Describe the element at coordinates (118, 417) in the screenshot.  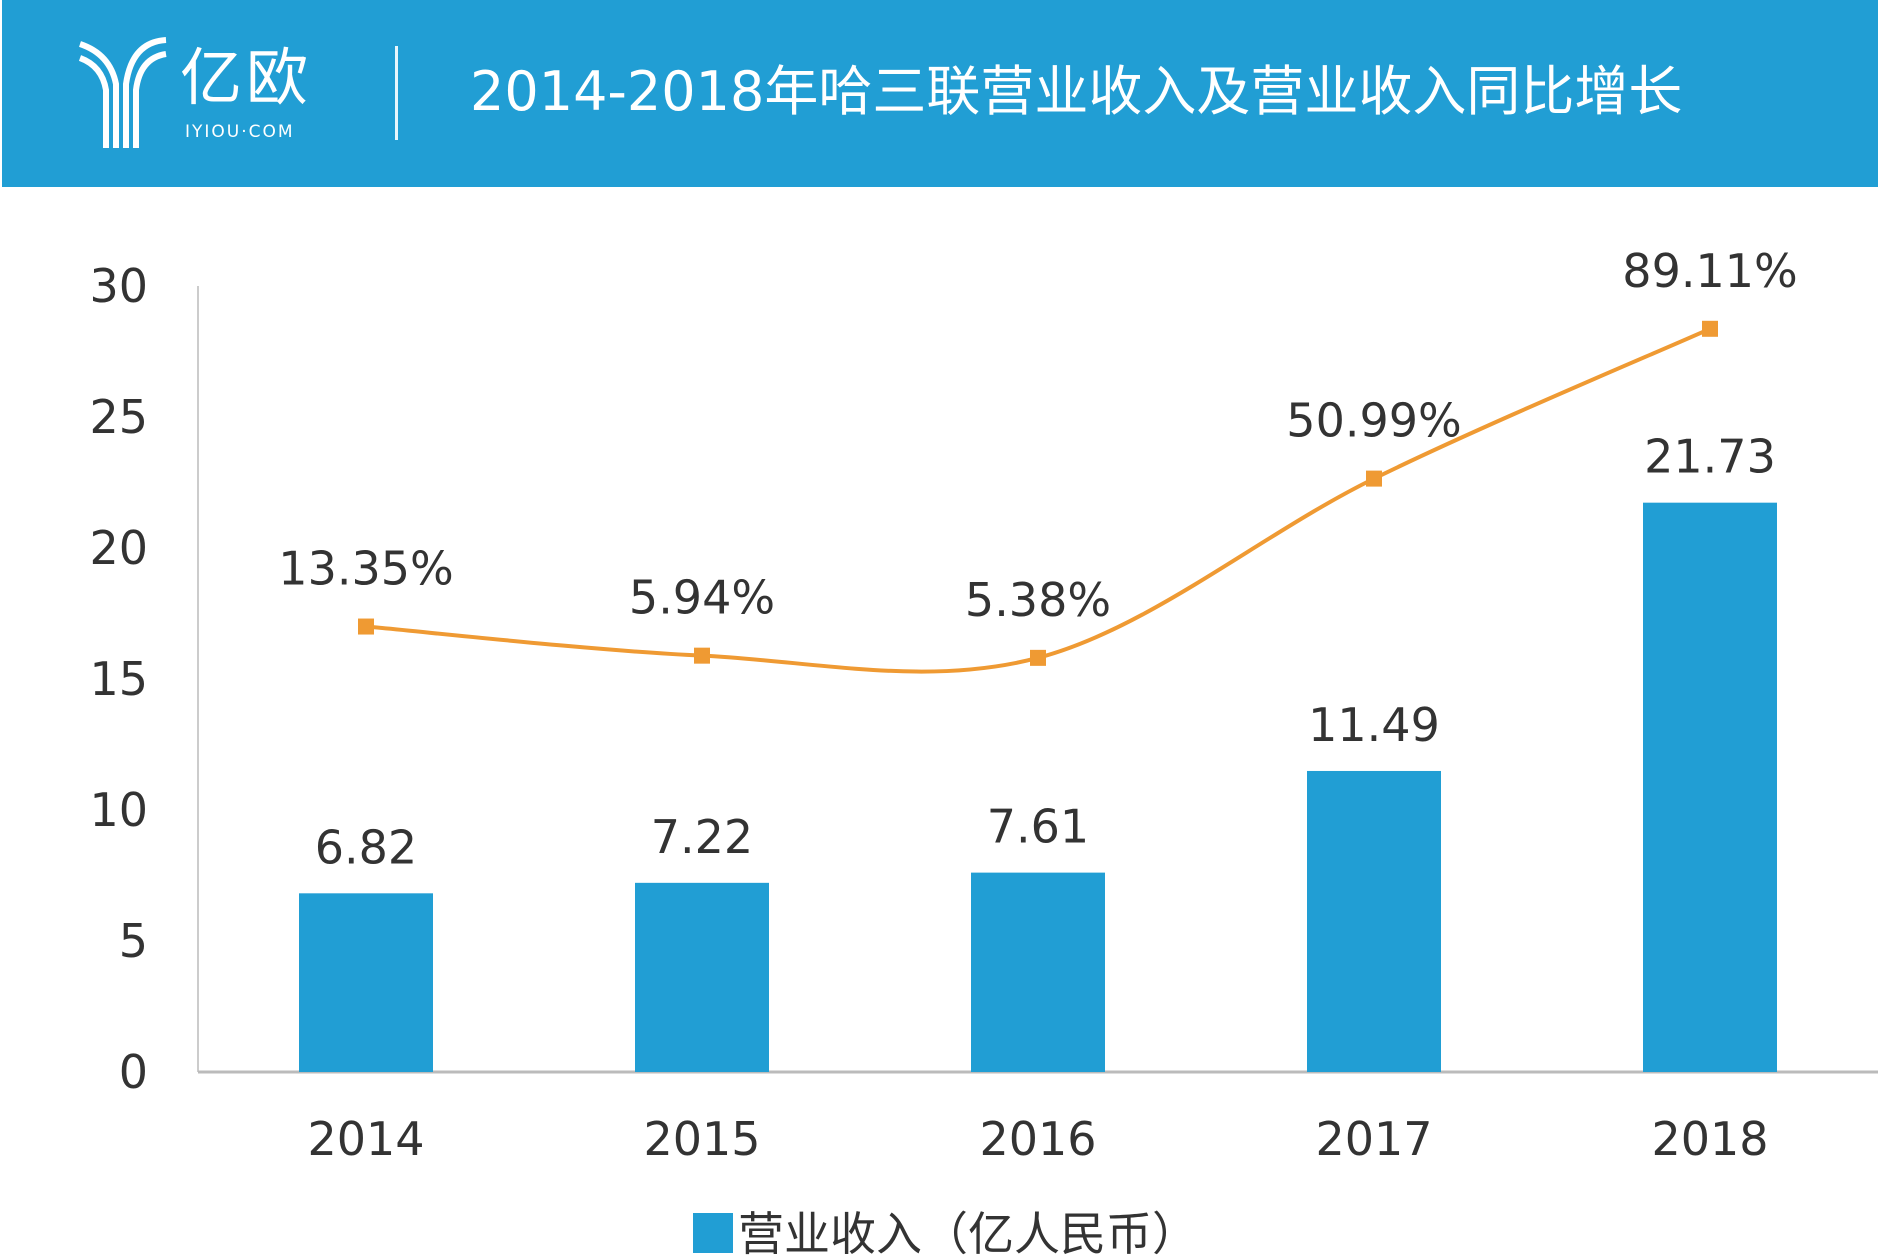
I see `y-tick-label: 25` at that location.